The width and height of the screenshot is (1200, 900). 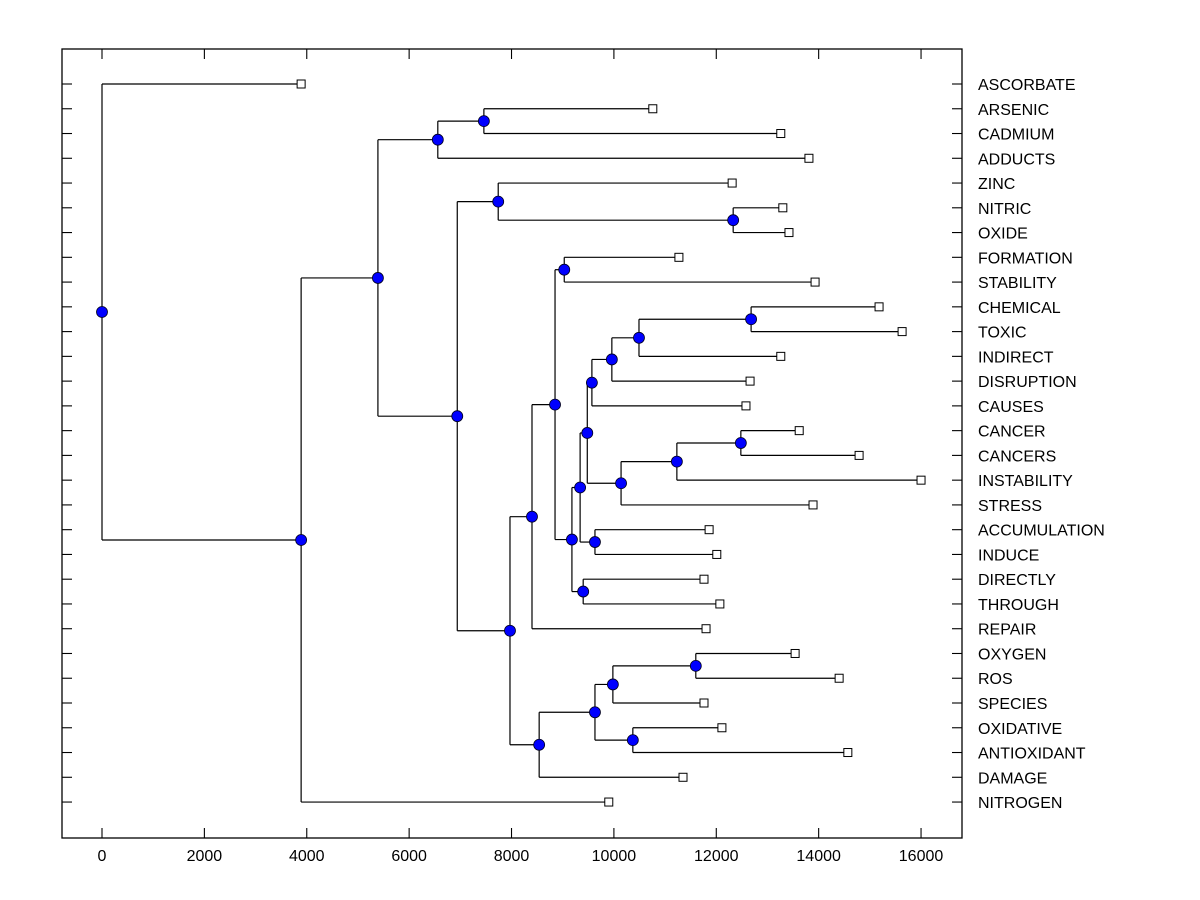 I want to click on leaf-marker-formation, so click(x=679, y=257).